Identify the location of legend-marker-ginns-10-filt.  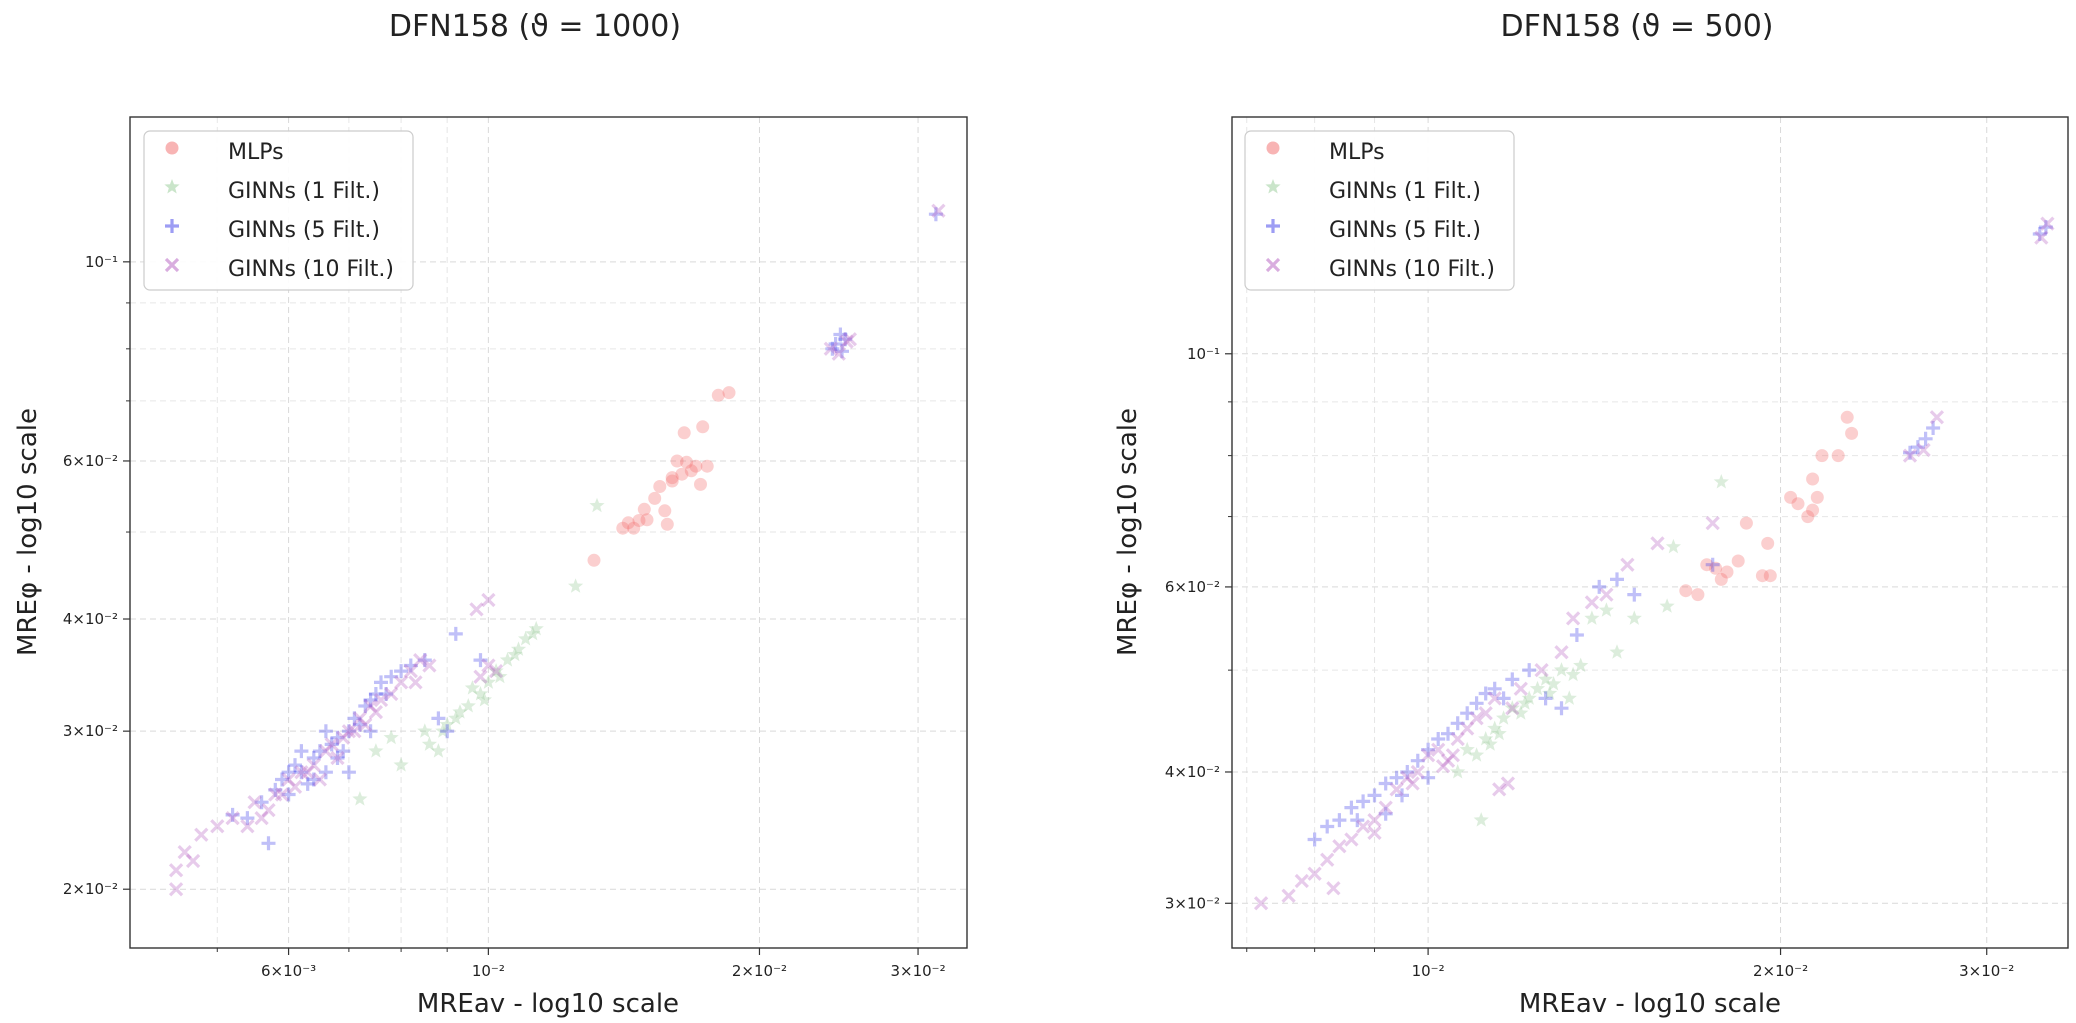
(172, 265).